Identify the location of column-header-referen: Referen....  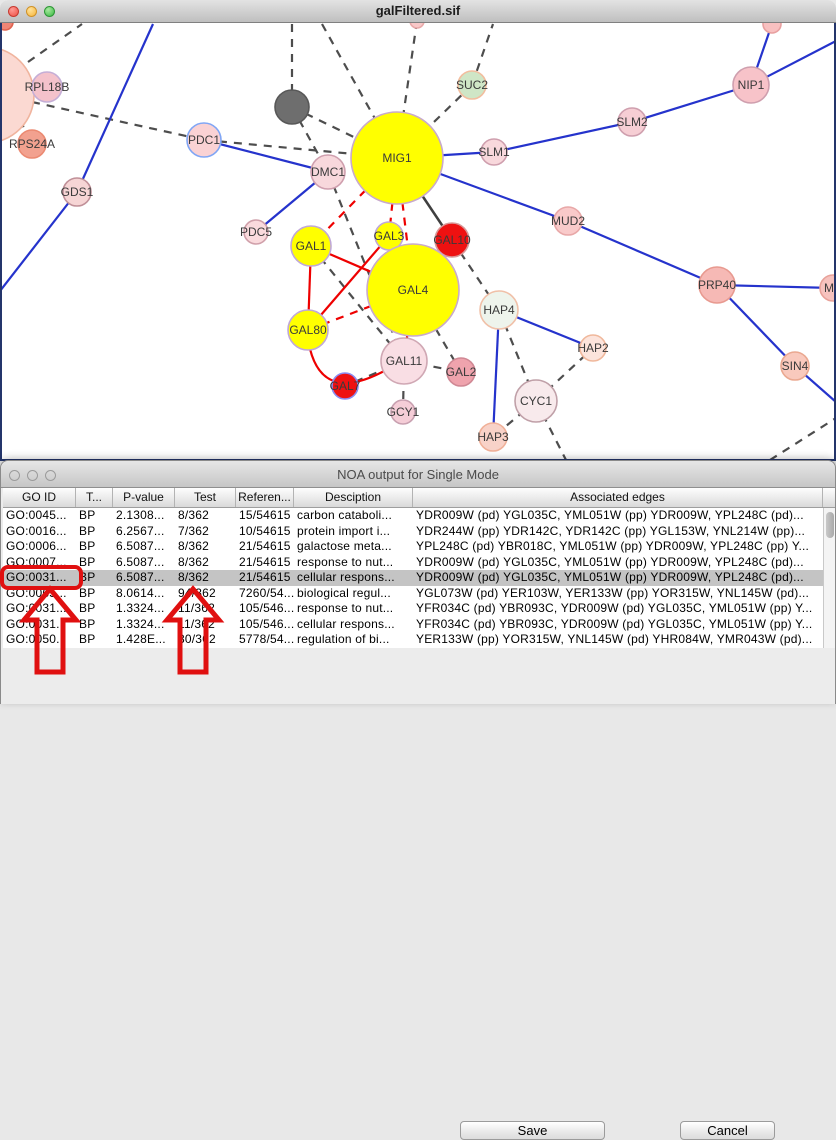
(265, 497).